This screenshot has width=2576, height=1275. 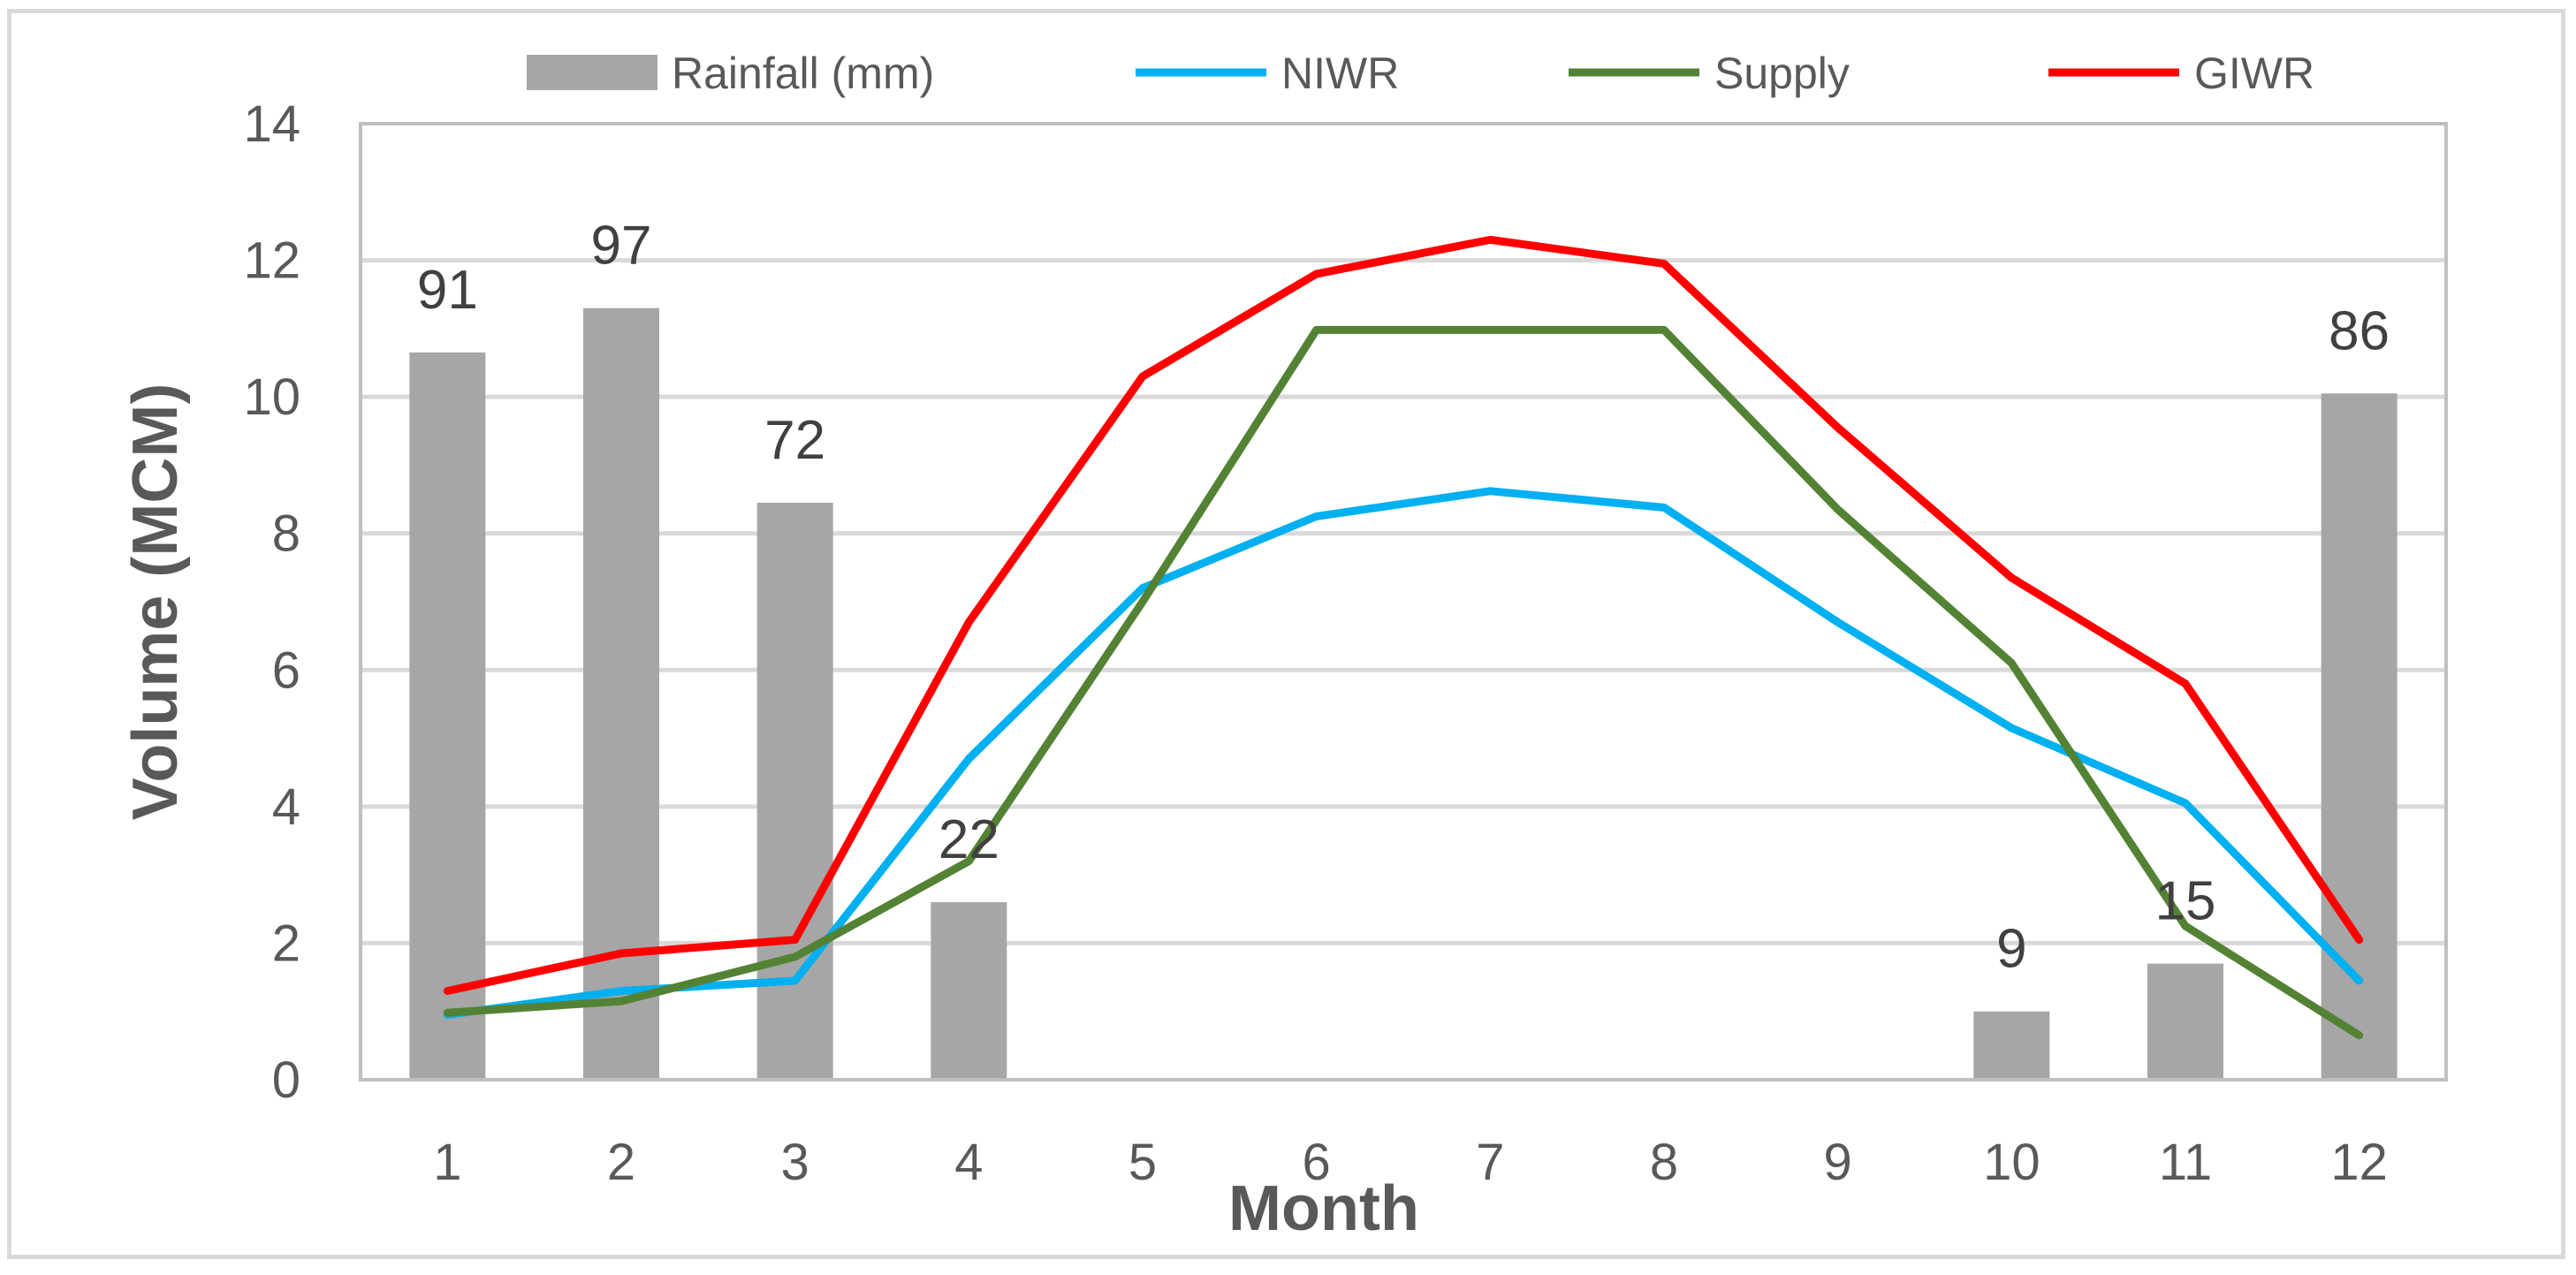 I want to click on y-tick-label: 14, so click(x=271, y=124).